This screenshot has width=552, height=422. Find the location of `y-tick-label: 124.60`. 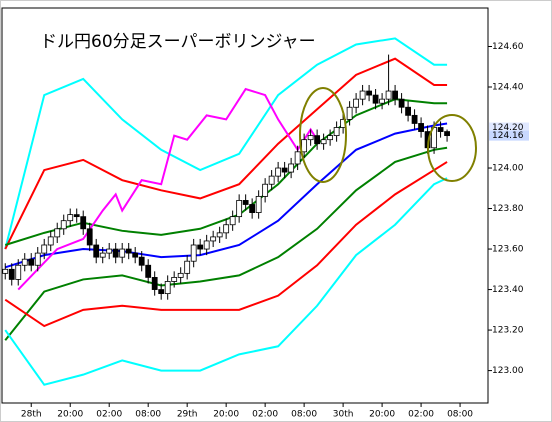

y-tick-label: 124.60 is located at coordinates (508, 47).